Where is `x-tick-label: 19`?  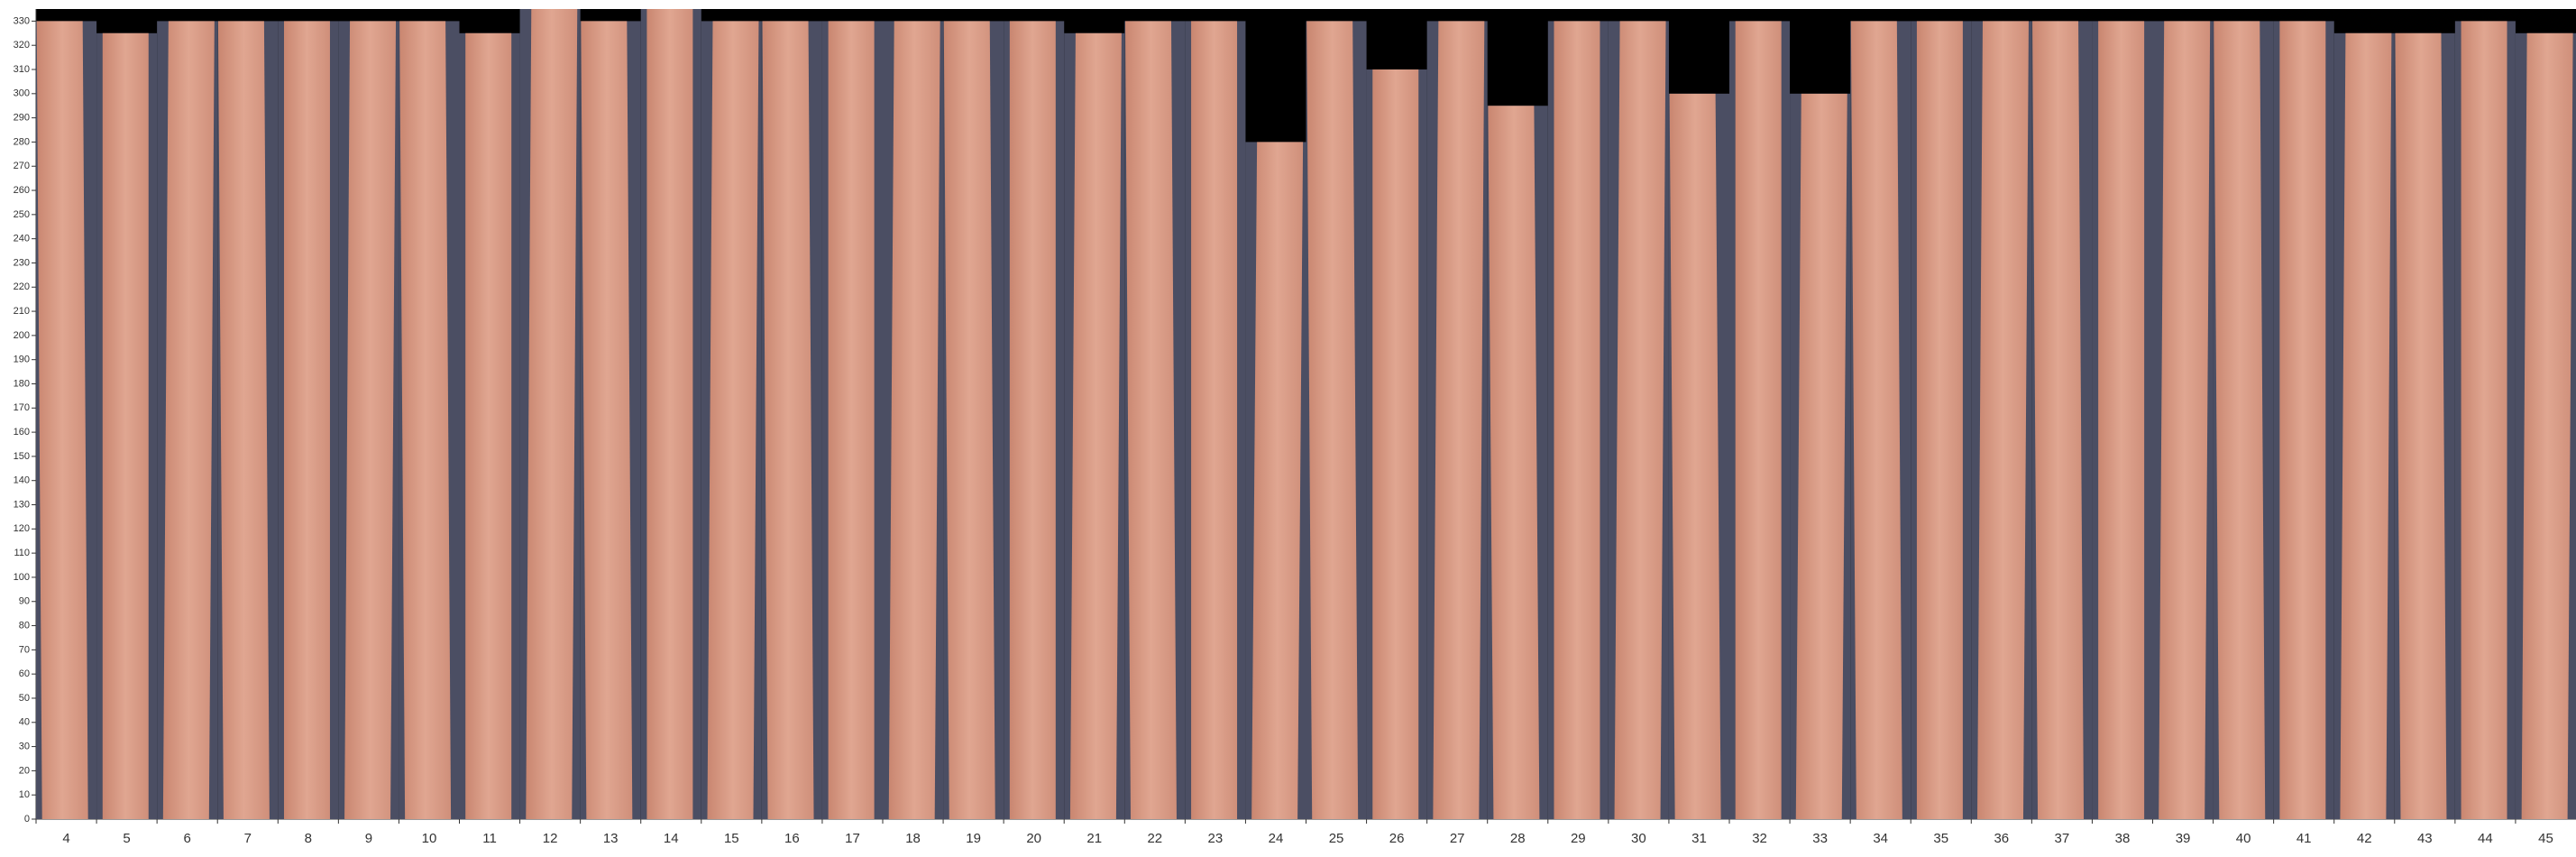
x-tick-label: 19 is located at coordinates (973, 838).